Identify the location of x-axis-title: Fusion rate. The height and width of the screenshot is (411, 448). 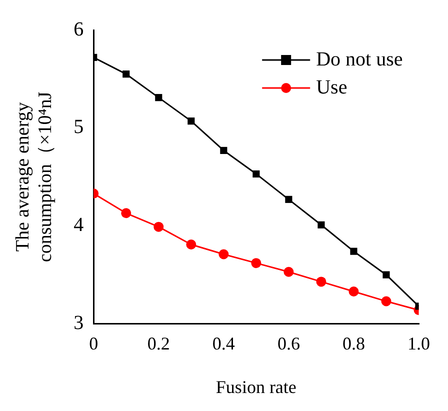
(256, 386).